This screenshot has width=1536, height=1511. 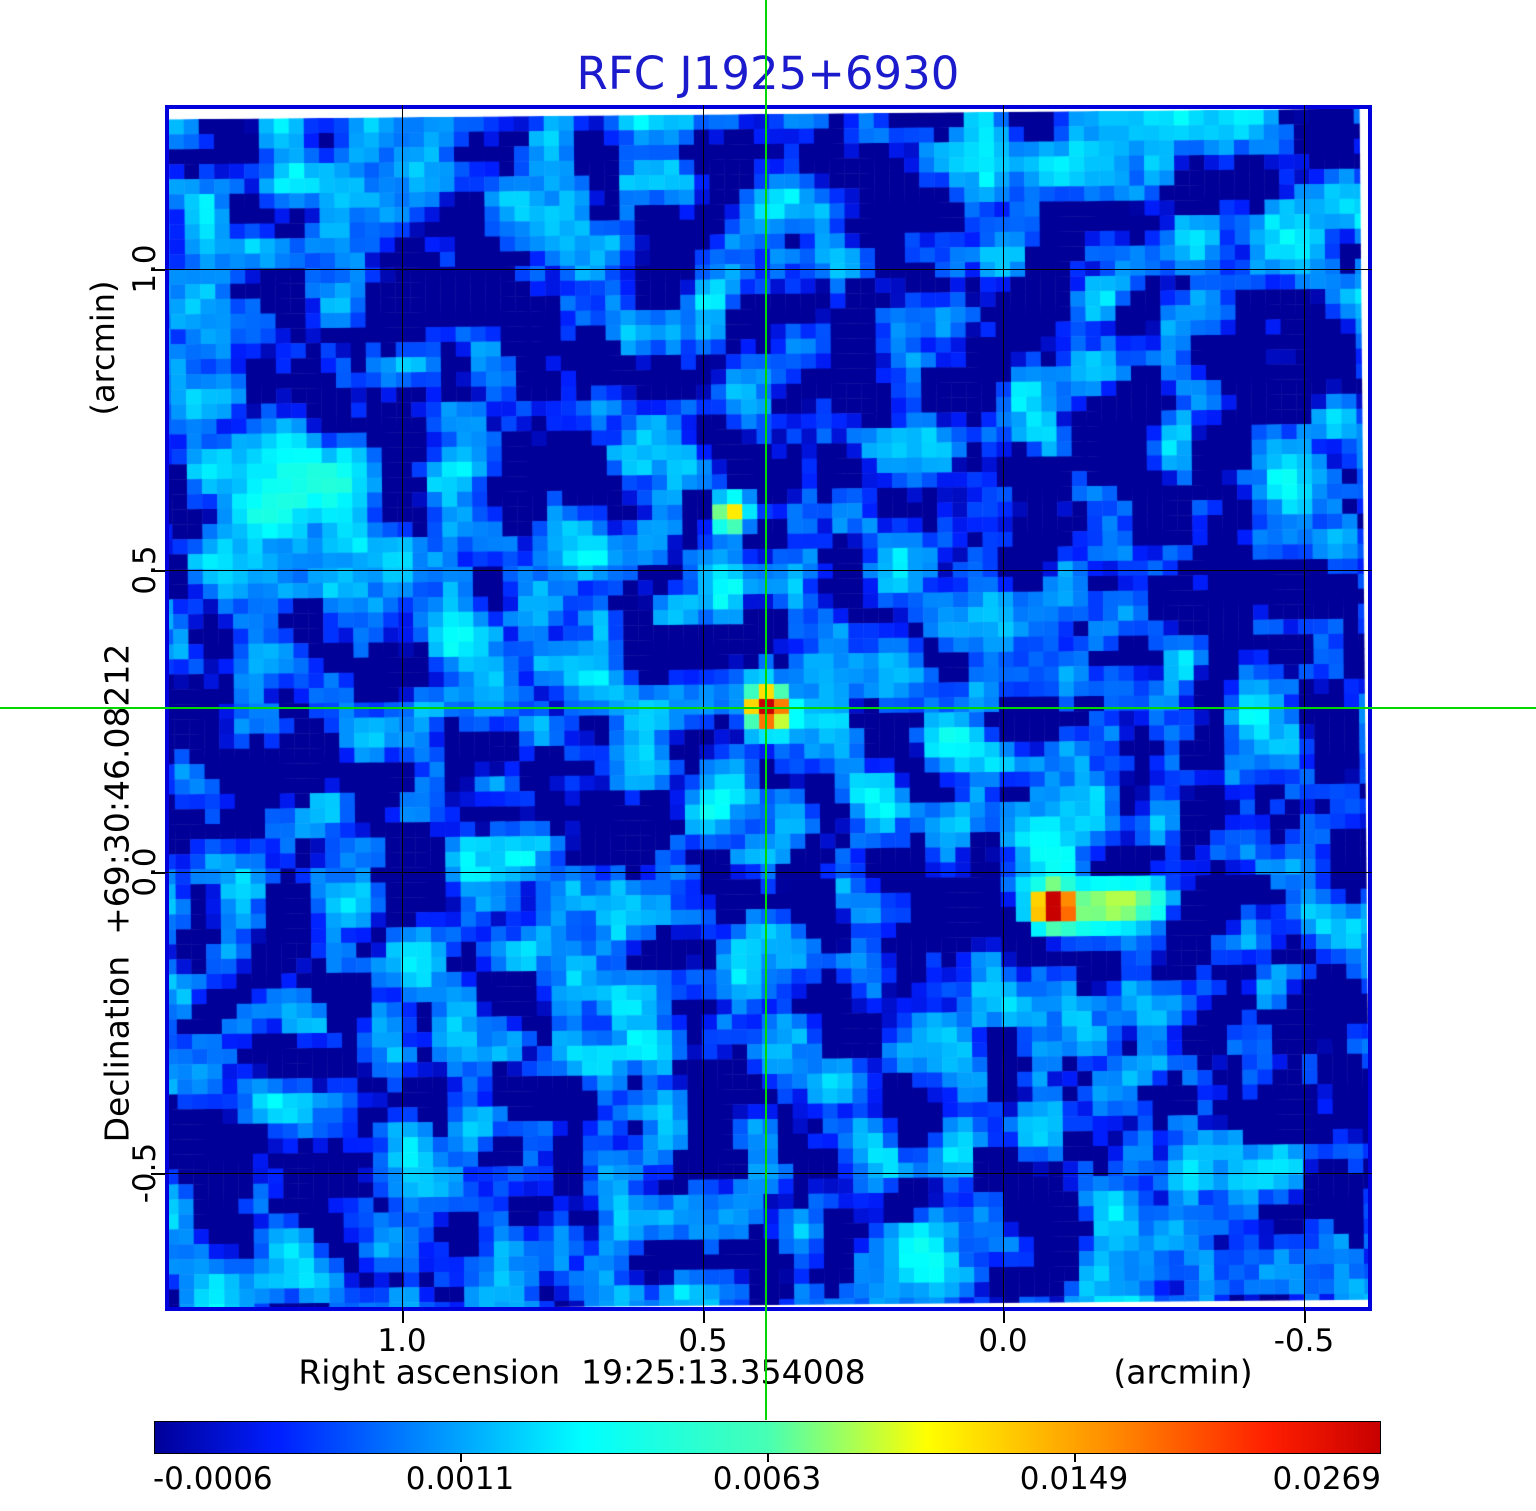 What do you see at coordinates (768, 73) in the screenshot?
I see `page-title: RFC J1925+6930` at bounding box center [768, 73].